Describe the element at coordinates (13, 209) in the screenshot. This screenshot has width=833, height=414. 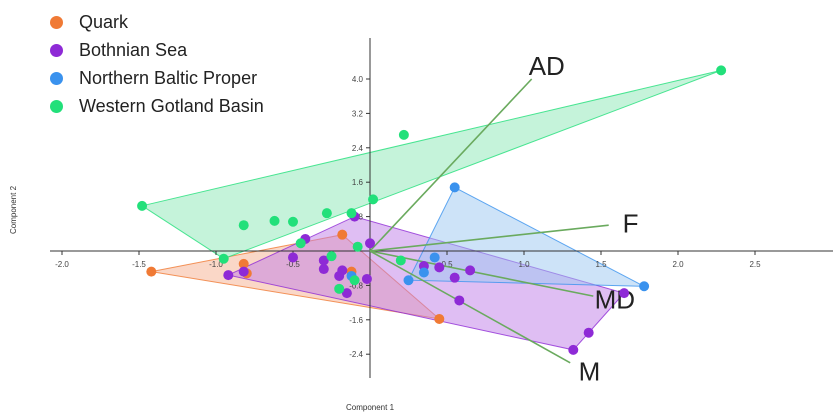
I see `y-axis-title: Component 2` at that location.